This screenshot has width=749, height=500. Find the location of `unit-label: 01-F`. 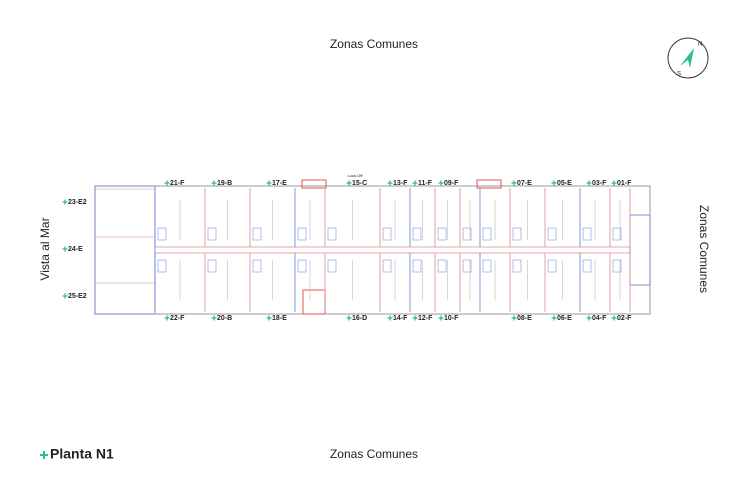

unit-label: 01-F is located at coordinates (624, 183).